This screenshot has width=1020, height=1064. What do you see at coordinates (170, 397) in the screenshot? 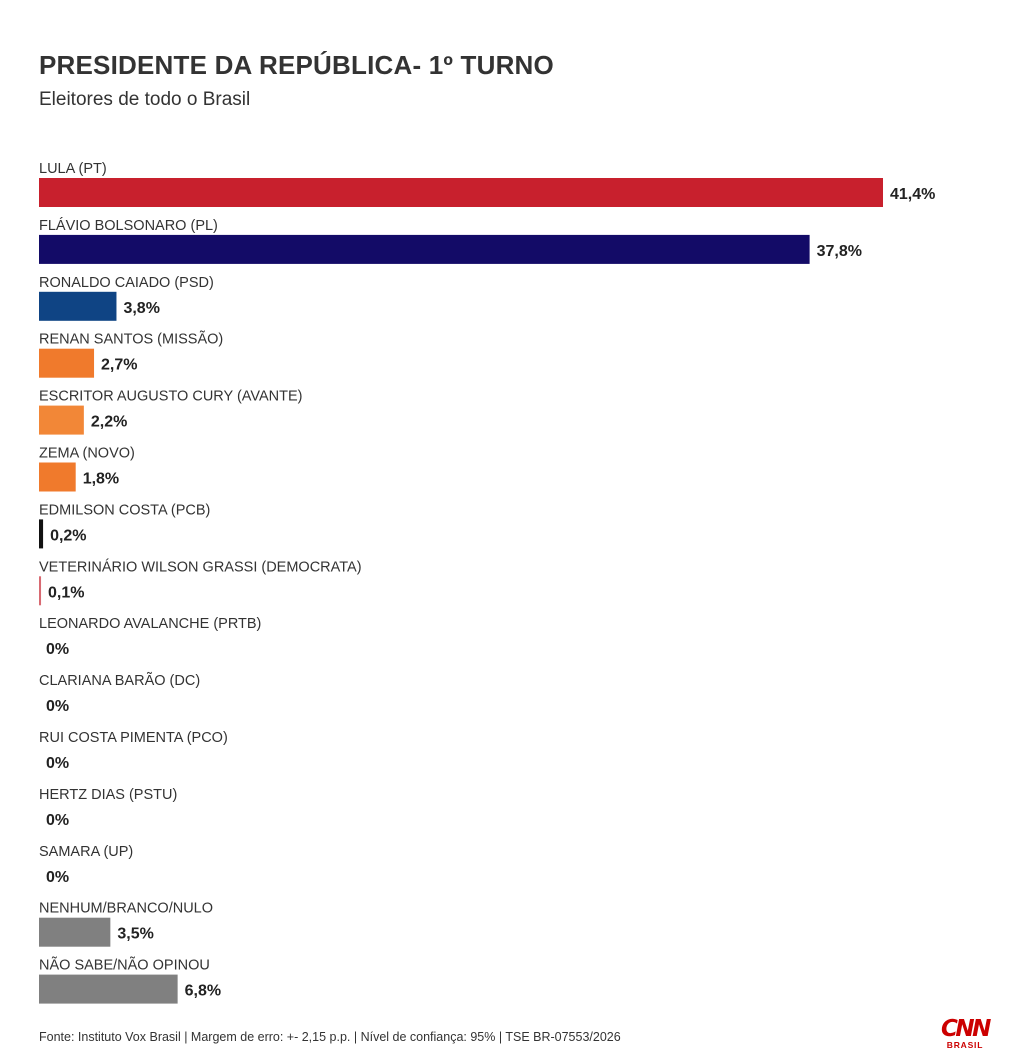
I see `category-label: ESCRITOR AUGUSTO CURY (AVANTE)` at bounding box center [170, 397].